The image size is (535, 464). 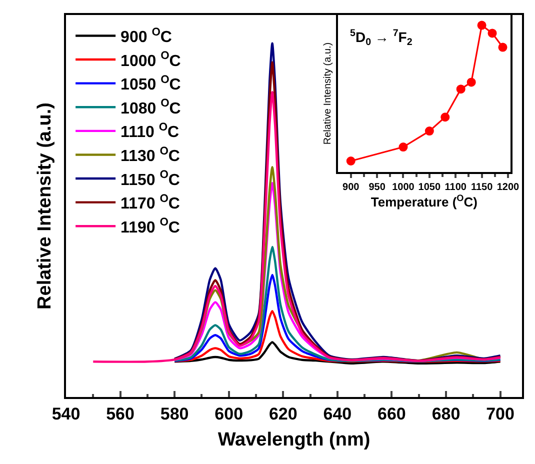 What do you see at coordinates (229, 414) in the screenshot?
I see `x-tick-label: 600` at bounding box center [229, 414].